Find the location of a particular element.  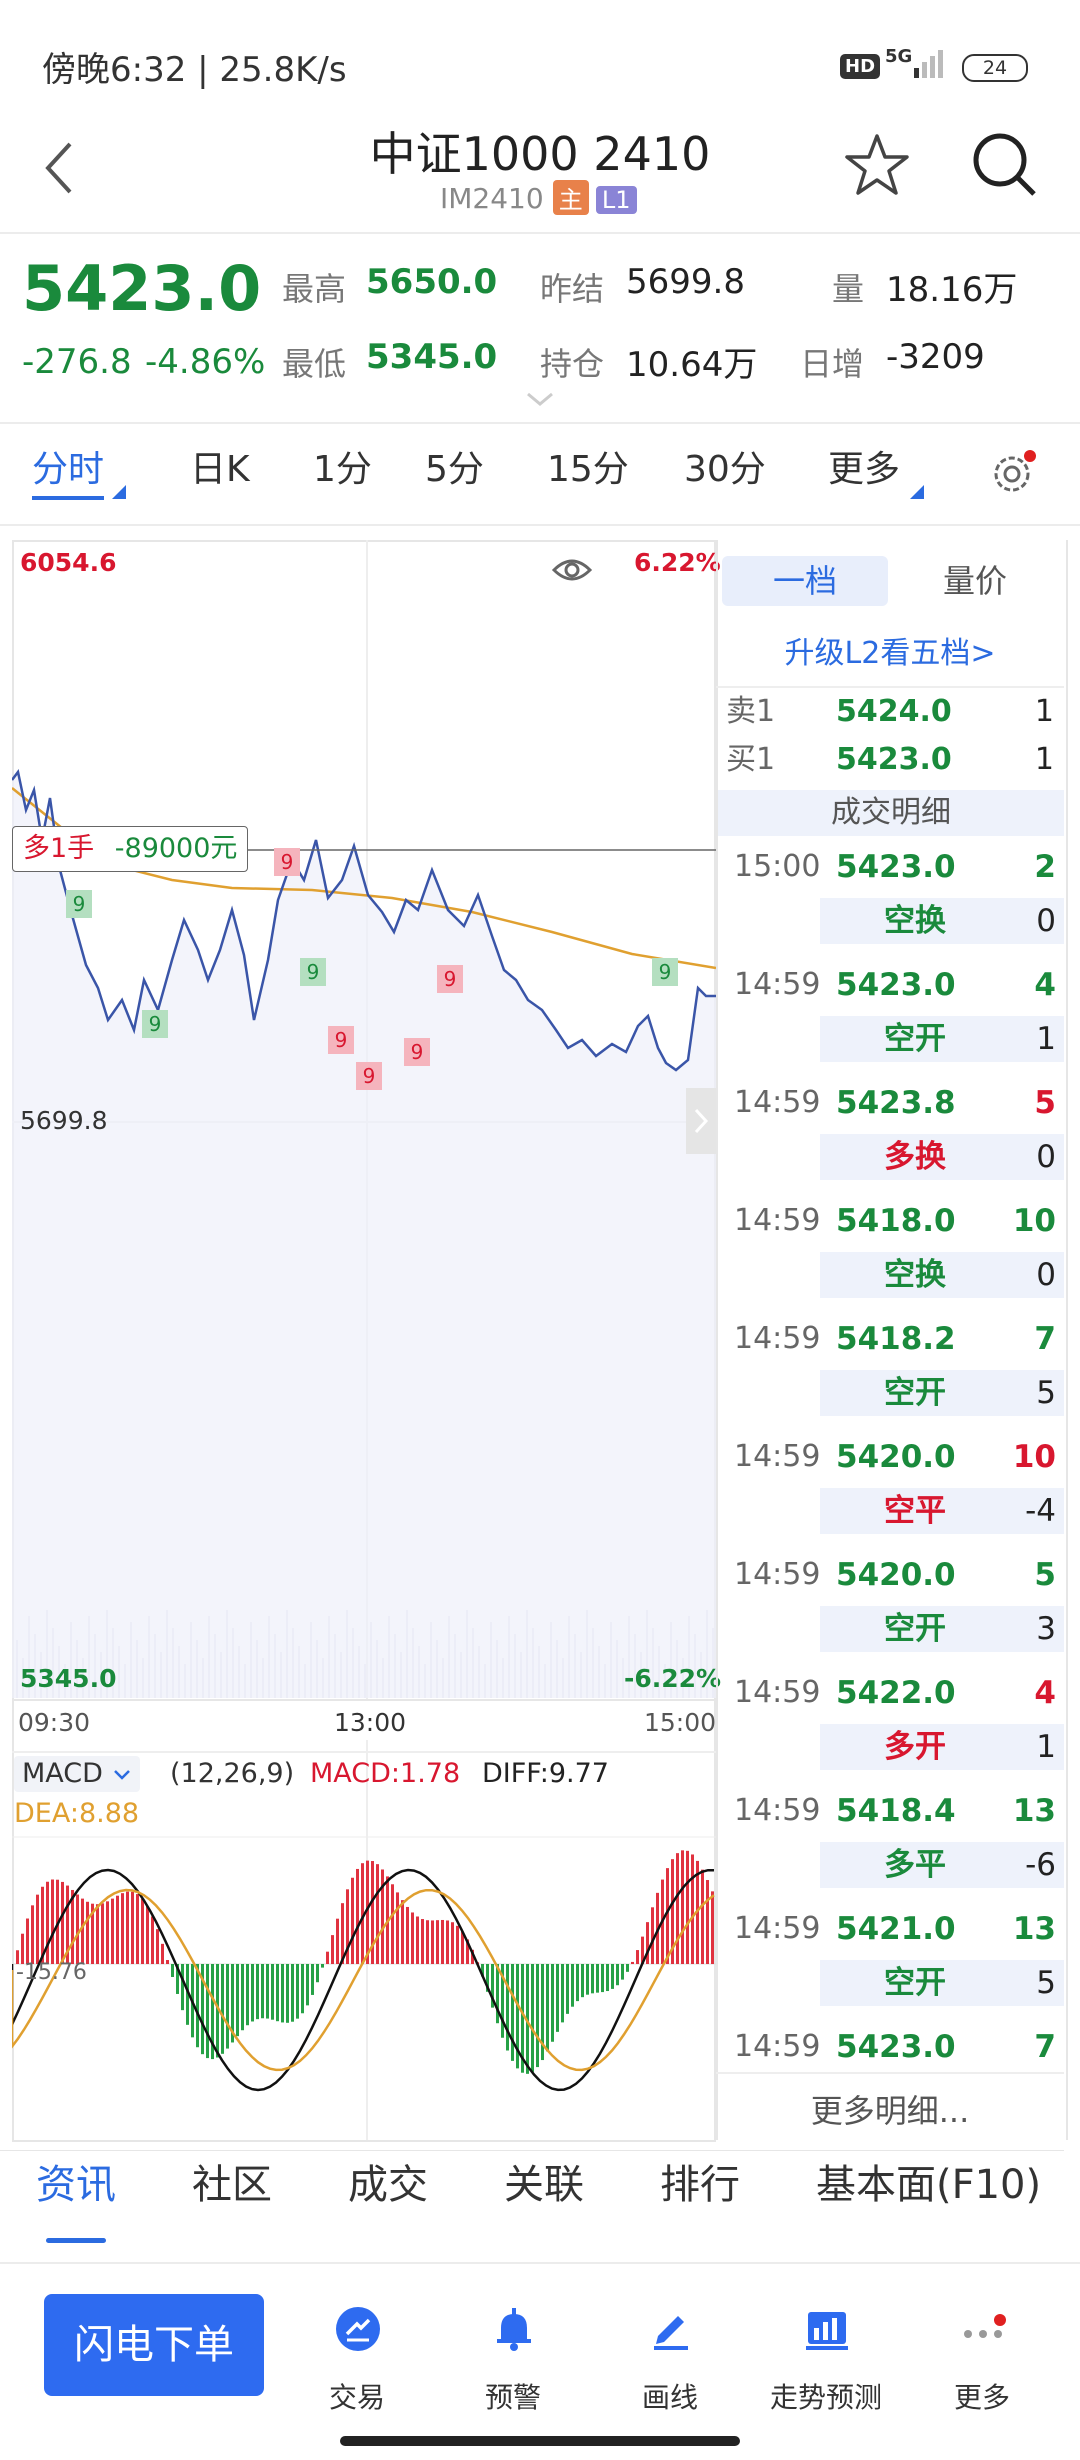

search-icon is located at coordinates (1005, 167).